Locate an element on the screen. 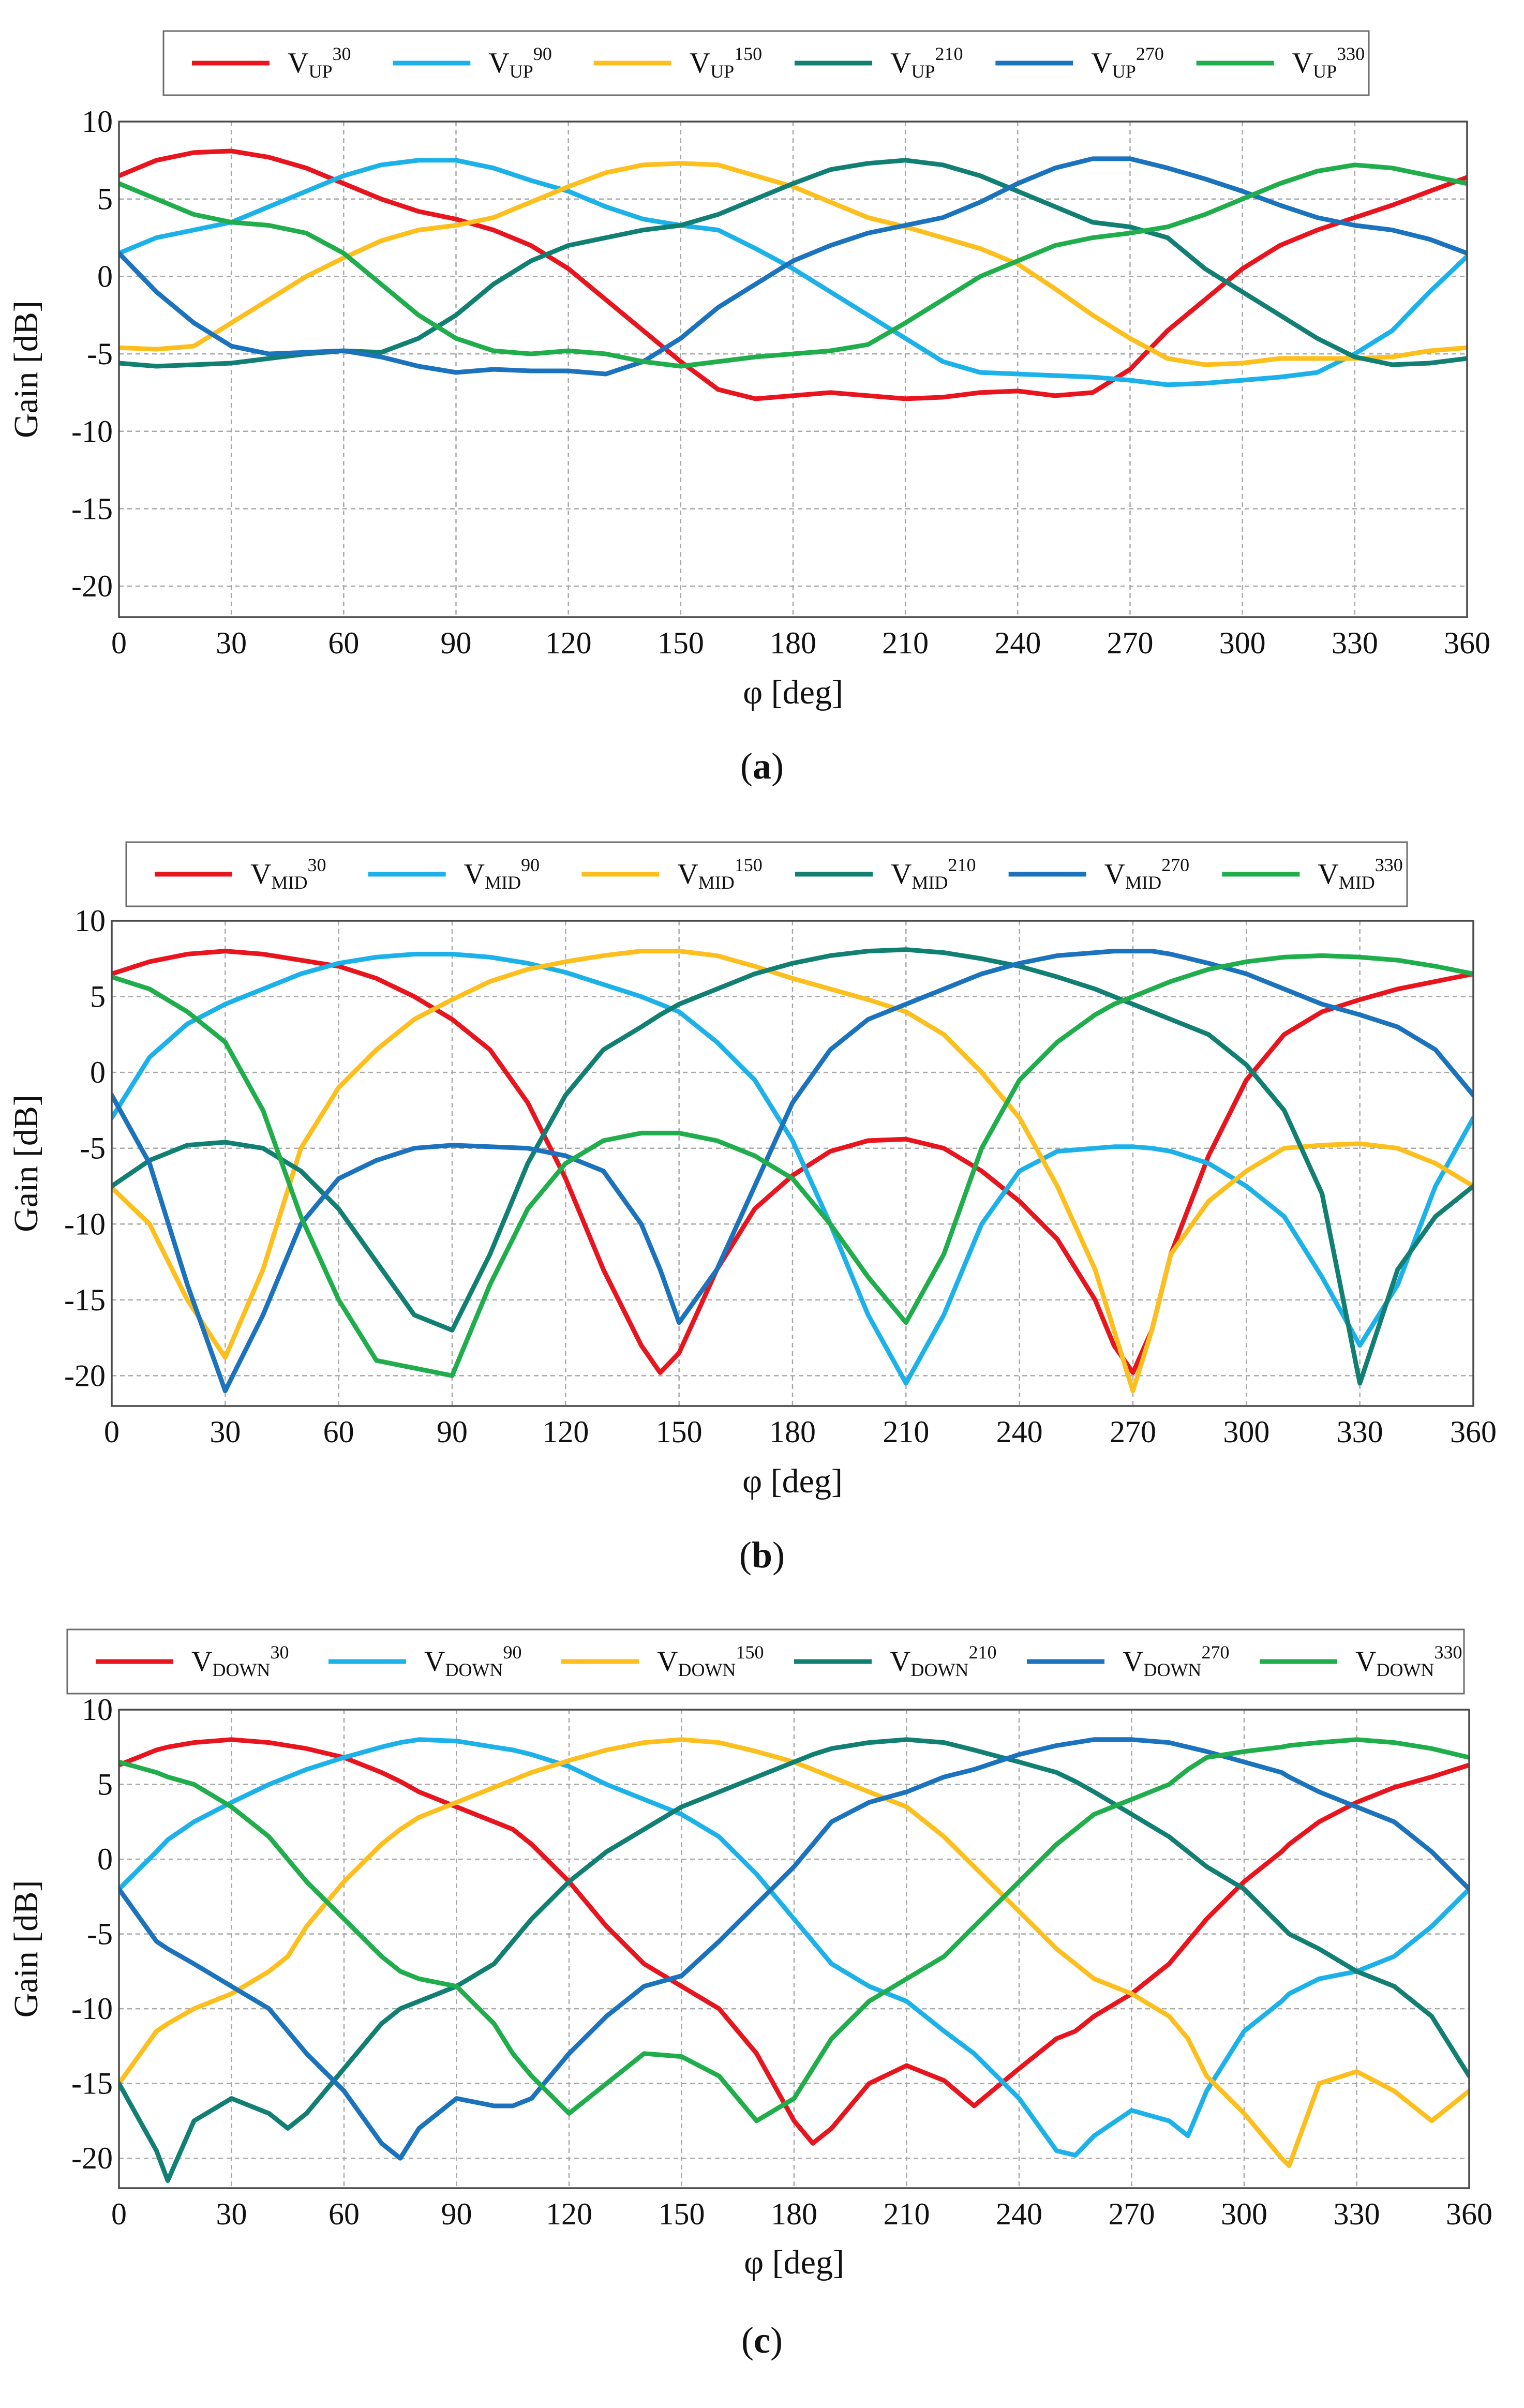 The width and height of the screenshot is (1524, 2408). legend-label: VDOWN210 is located at coordinates (943, 1661).